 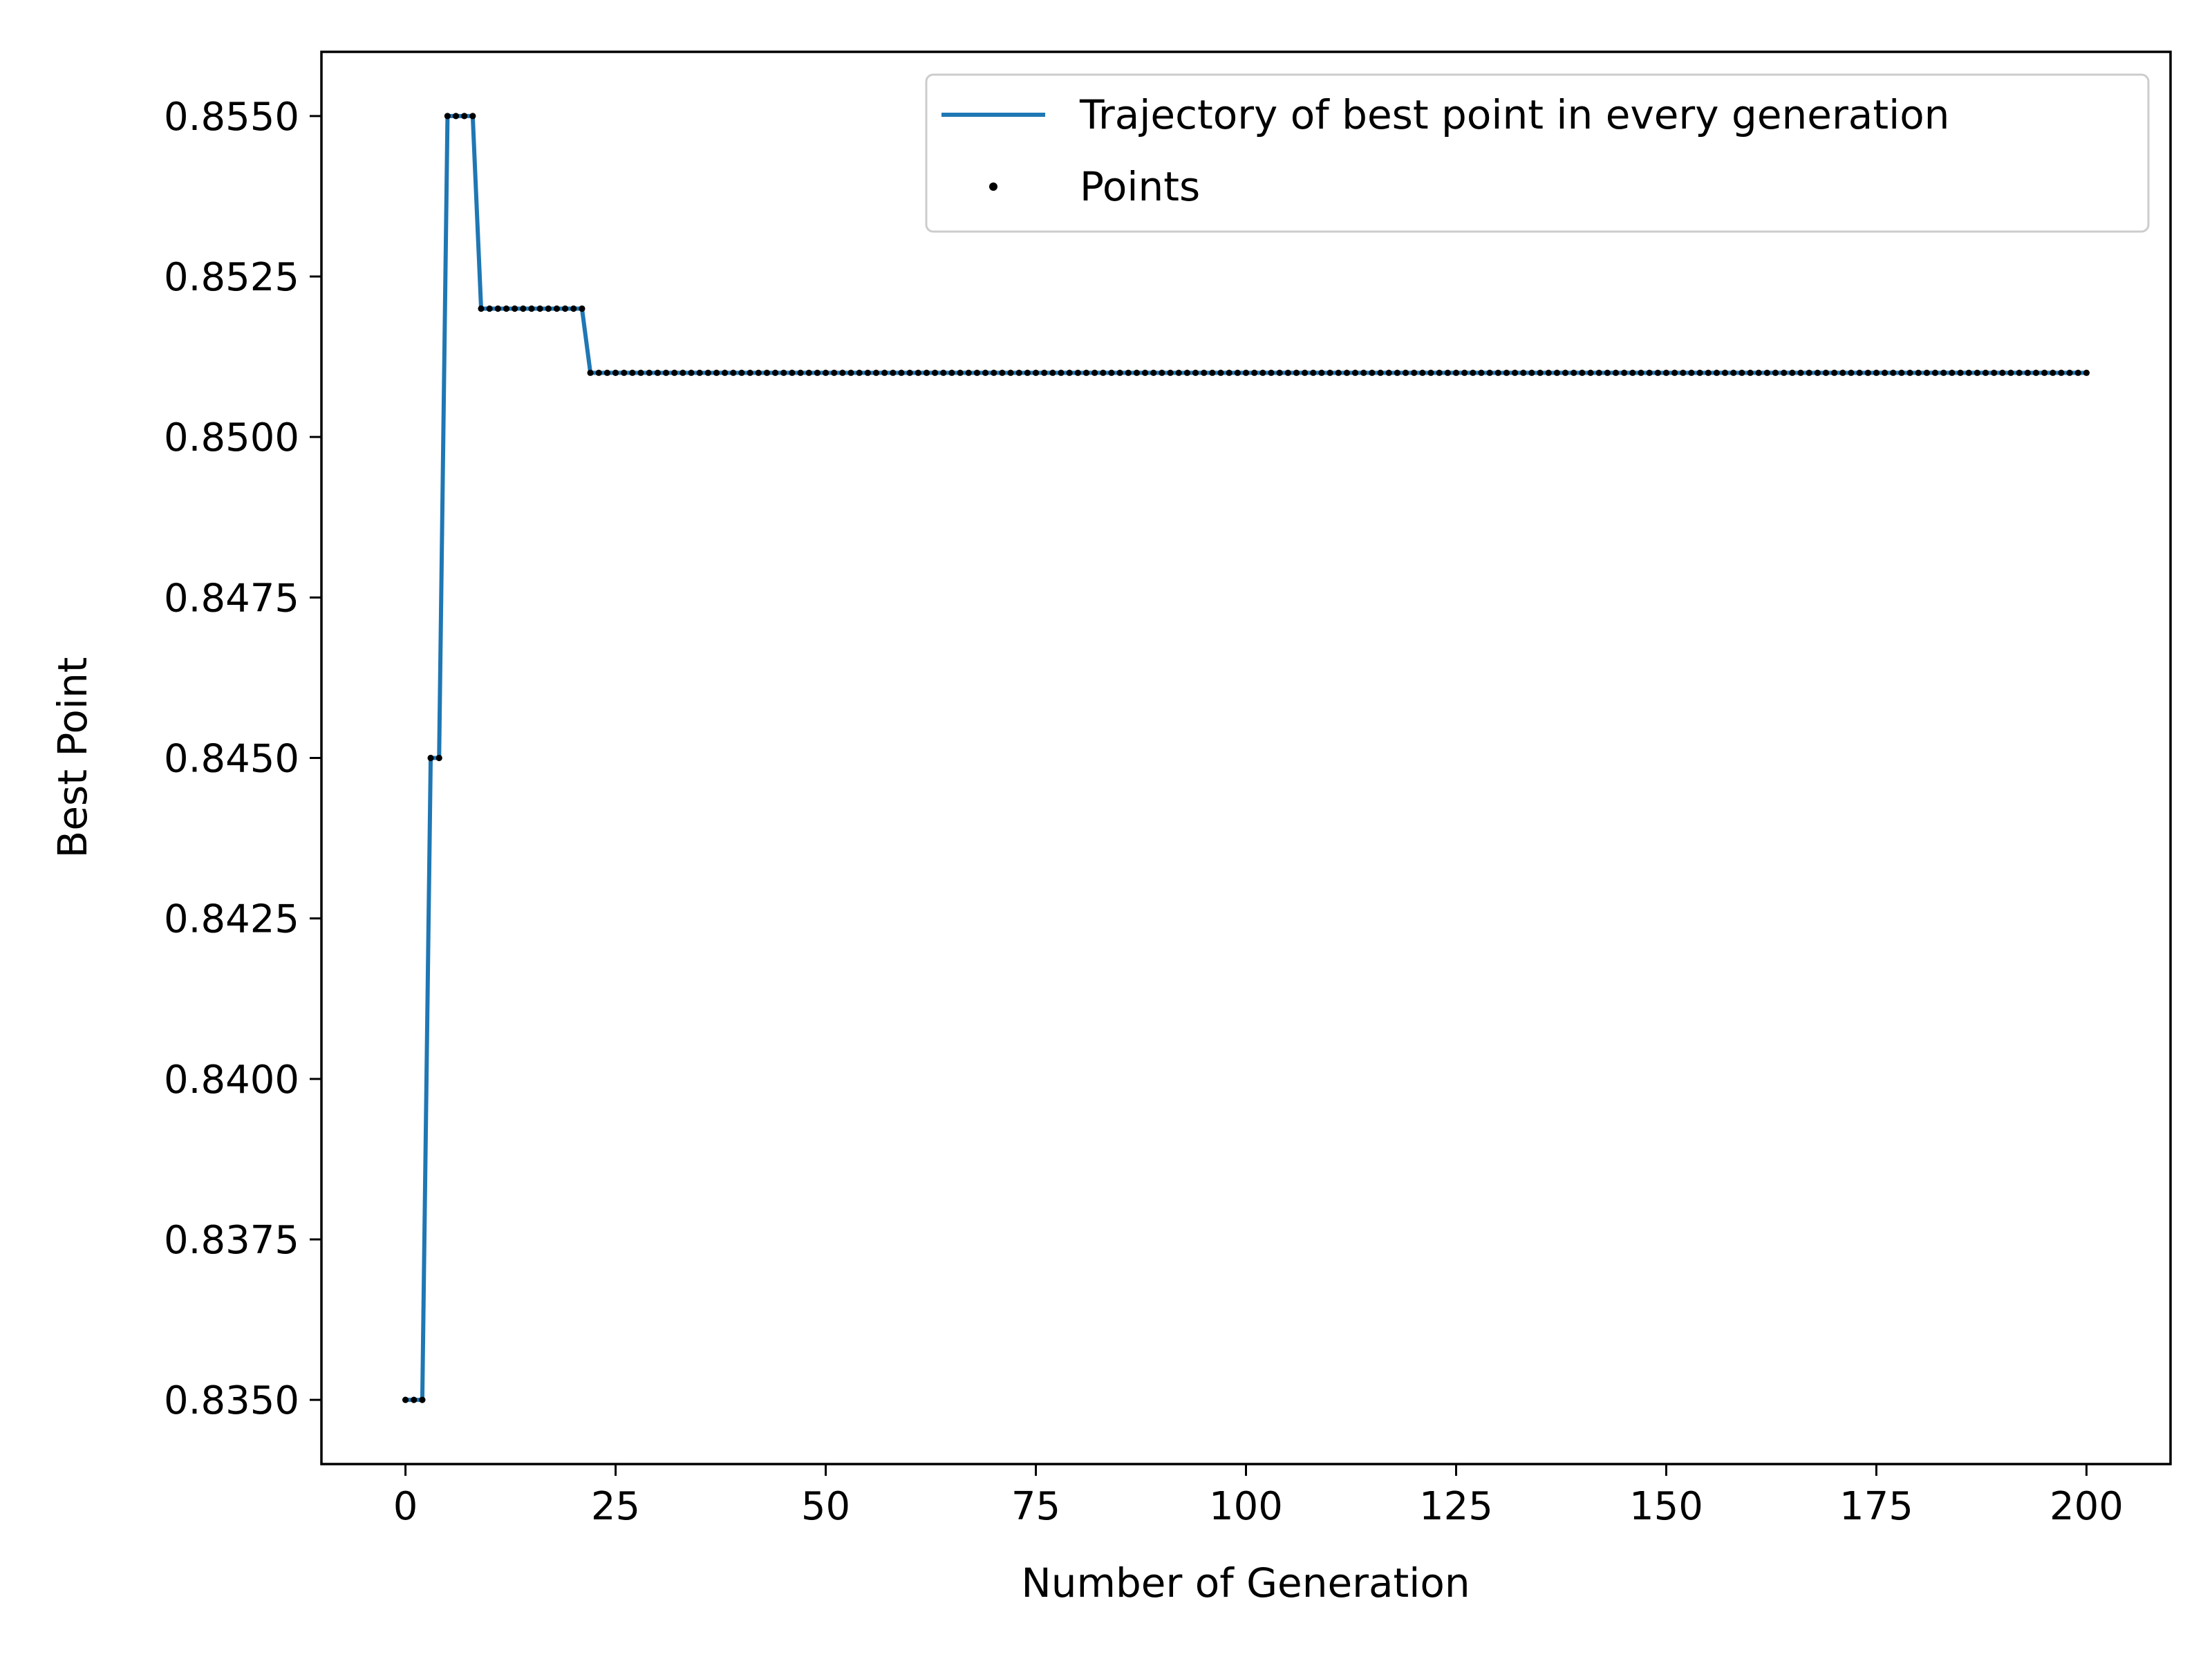 What do you see at coordinates (232, 920) in the screenshot?
I see `y-tick-label: 0.8425` at bounding box center [232, 920].